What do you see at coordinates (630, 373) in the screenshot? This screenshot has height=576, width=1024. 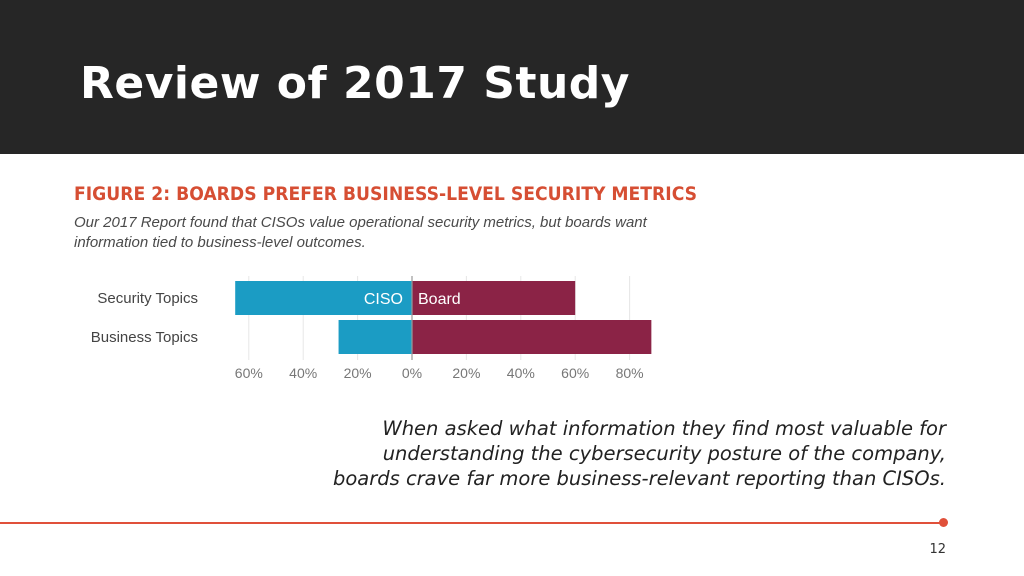 I see `x-tick-label: 80%` at bounding box center [630, 373].